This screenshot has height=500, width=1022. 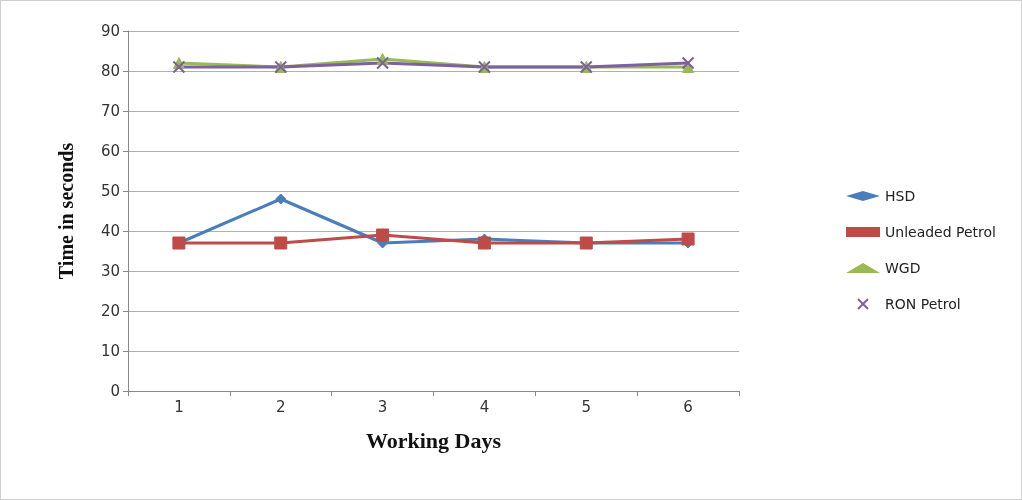 I want to click on legend-label: HSD, so click(x=900, y=196).